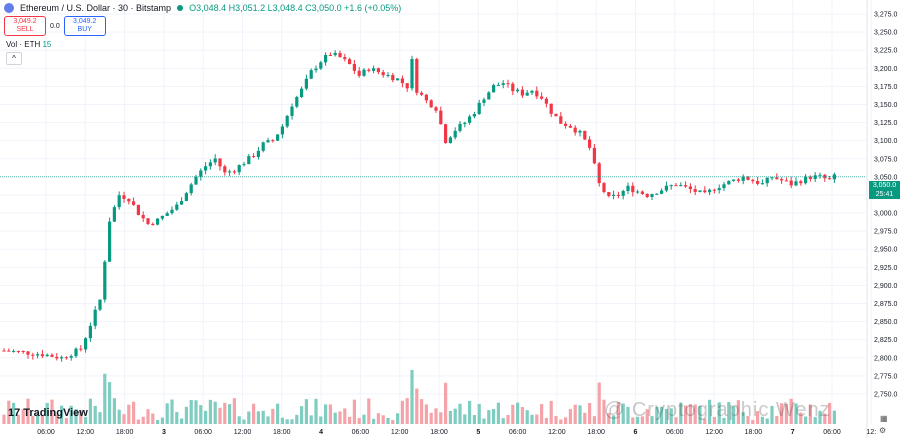 The height and width of the screenshot is (438, 900). Describe the element at coordinates (884, 418) in the screenshot. I see `calendar-icon: ▦` at that location.